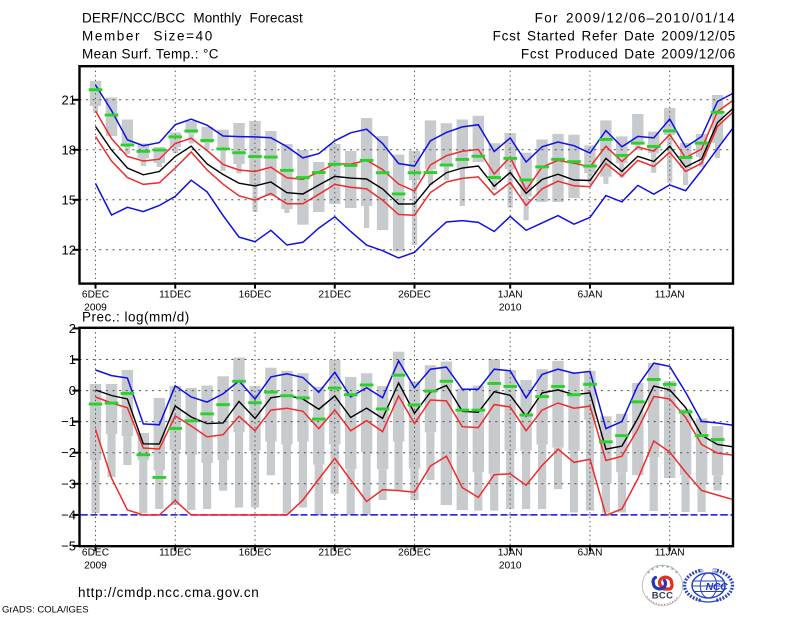 This screenshot has height=618, width=800. What do you see at coordinates (662, 596) in the screenshot?
I see `svg-text: BCC` at bounding box center [662, 596].